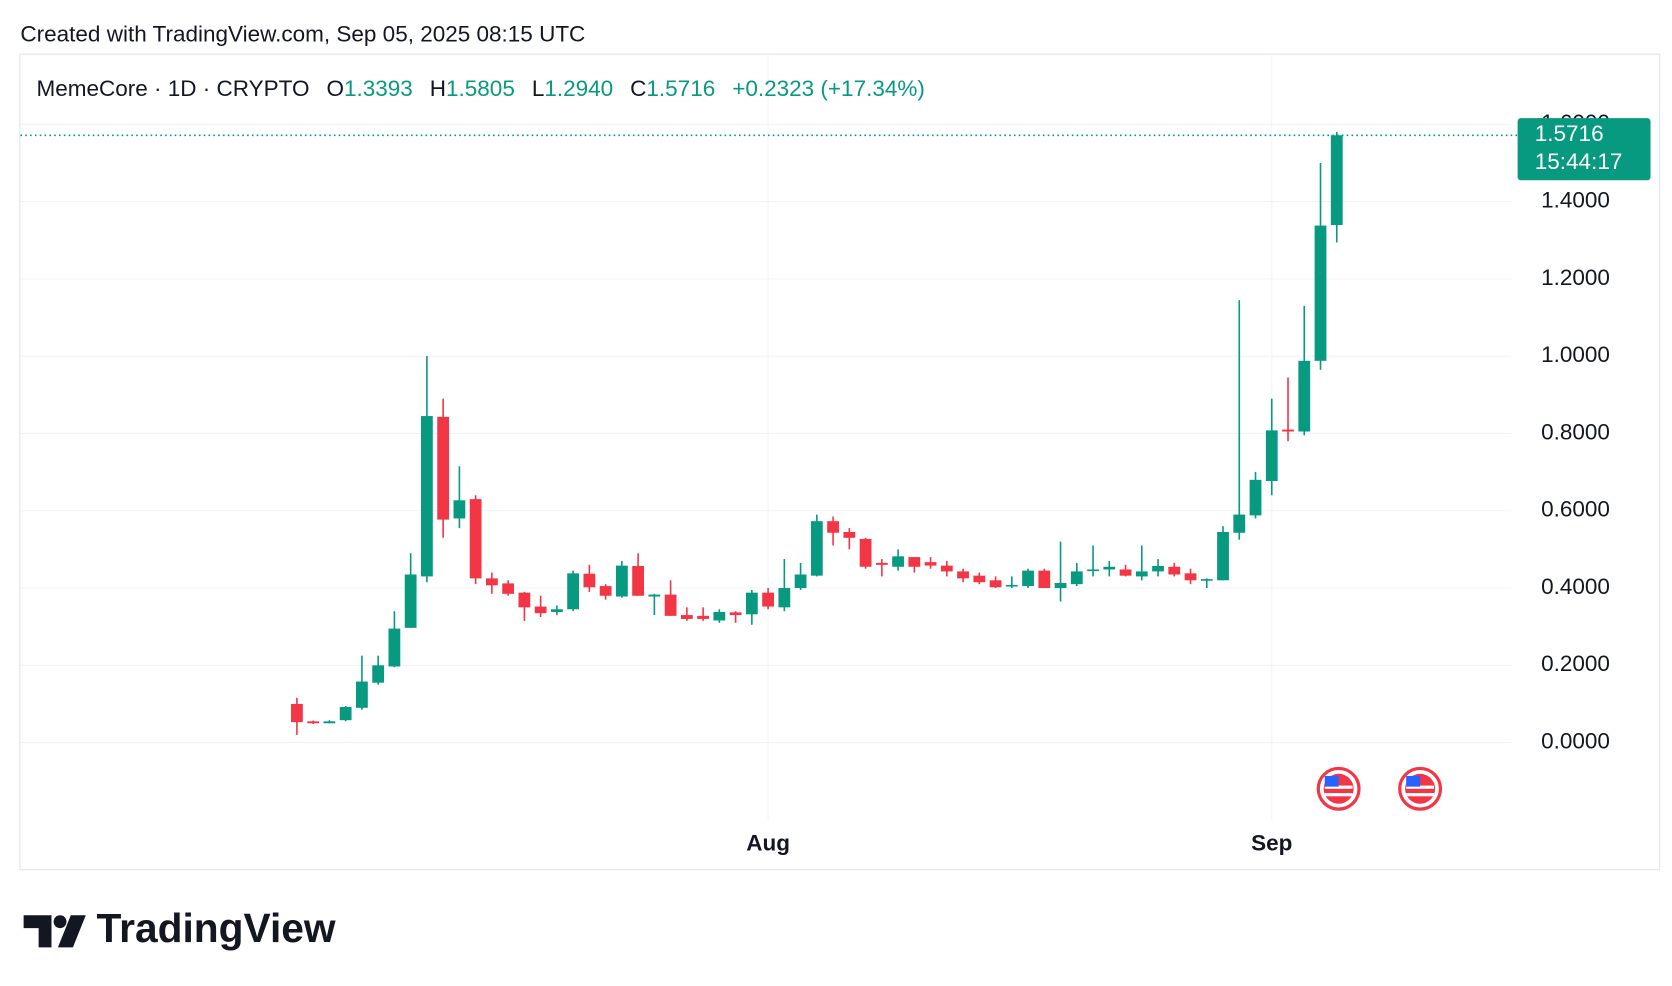 Image resolution: width=1672 pixels, height=986 pixels. Describe the element at coordinates (1569, 133) in the screenshot. I see `last-price-label: 1.5716` at that location.